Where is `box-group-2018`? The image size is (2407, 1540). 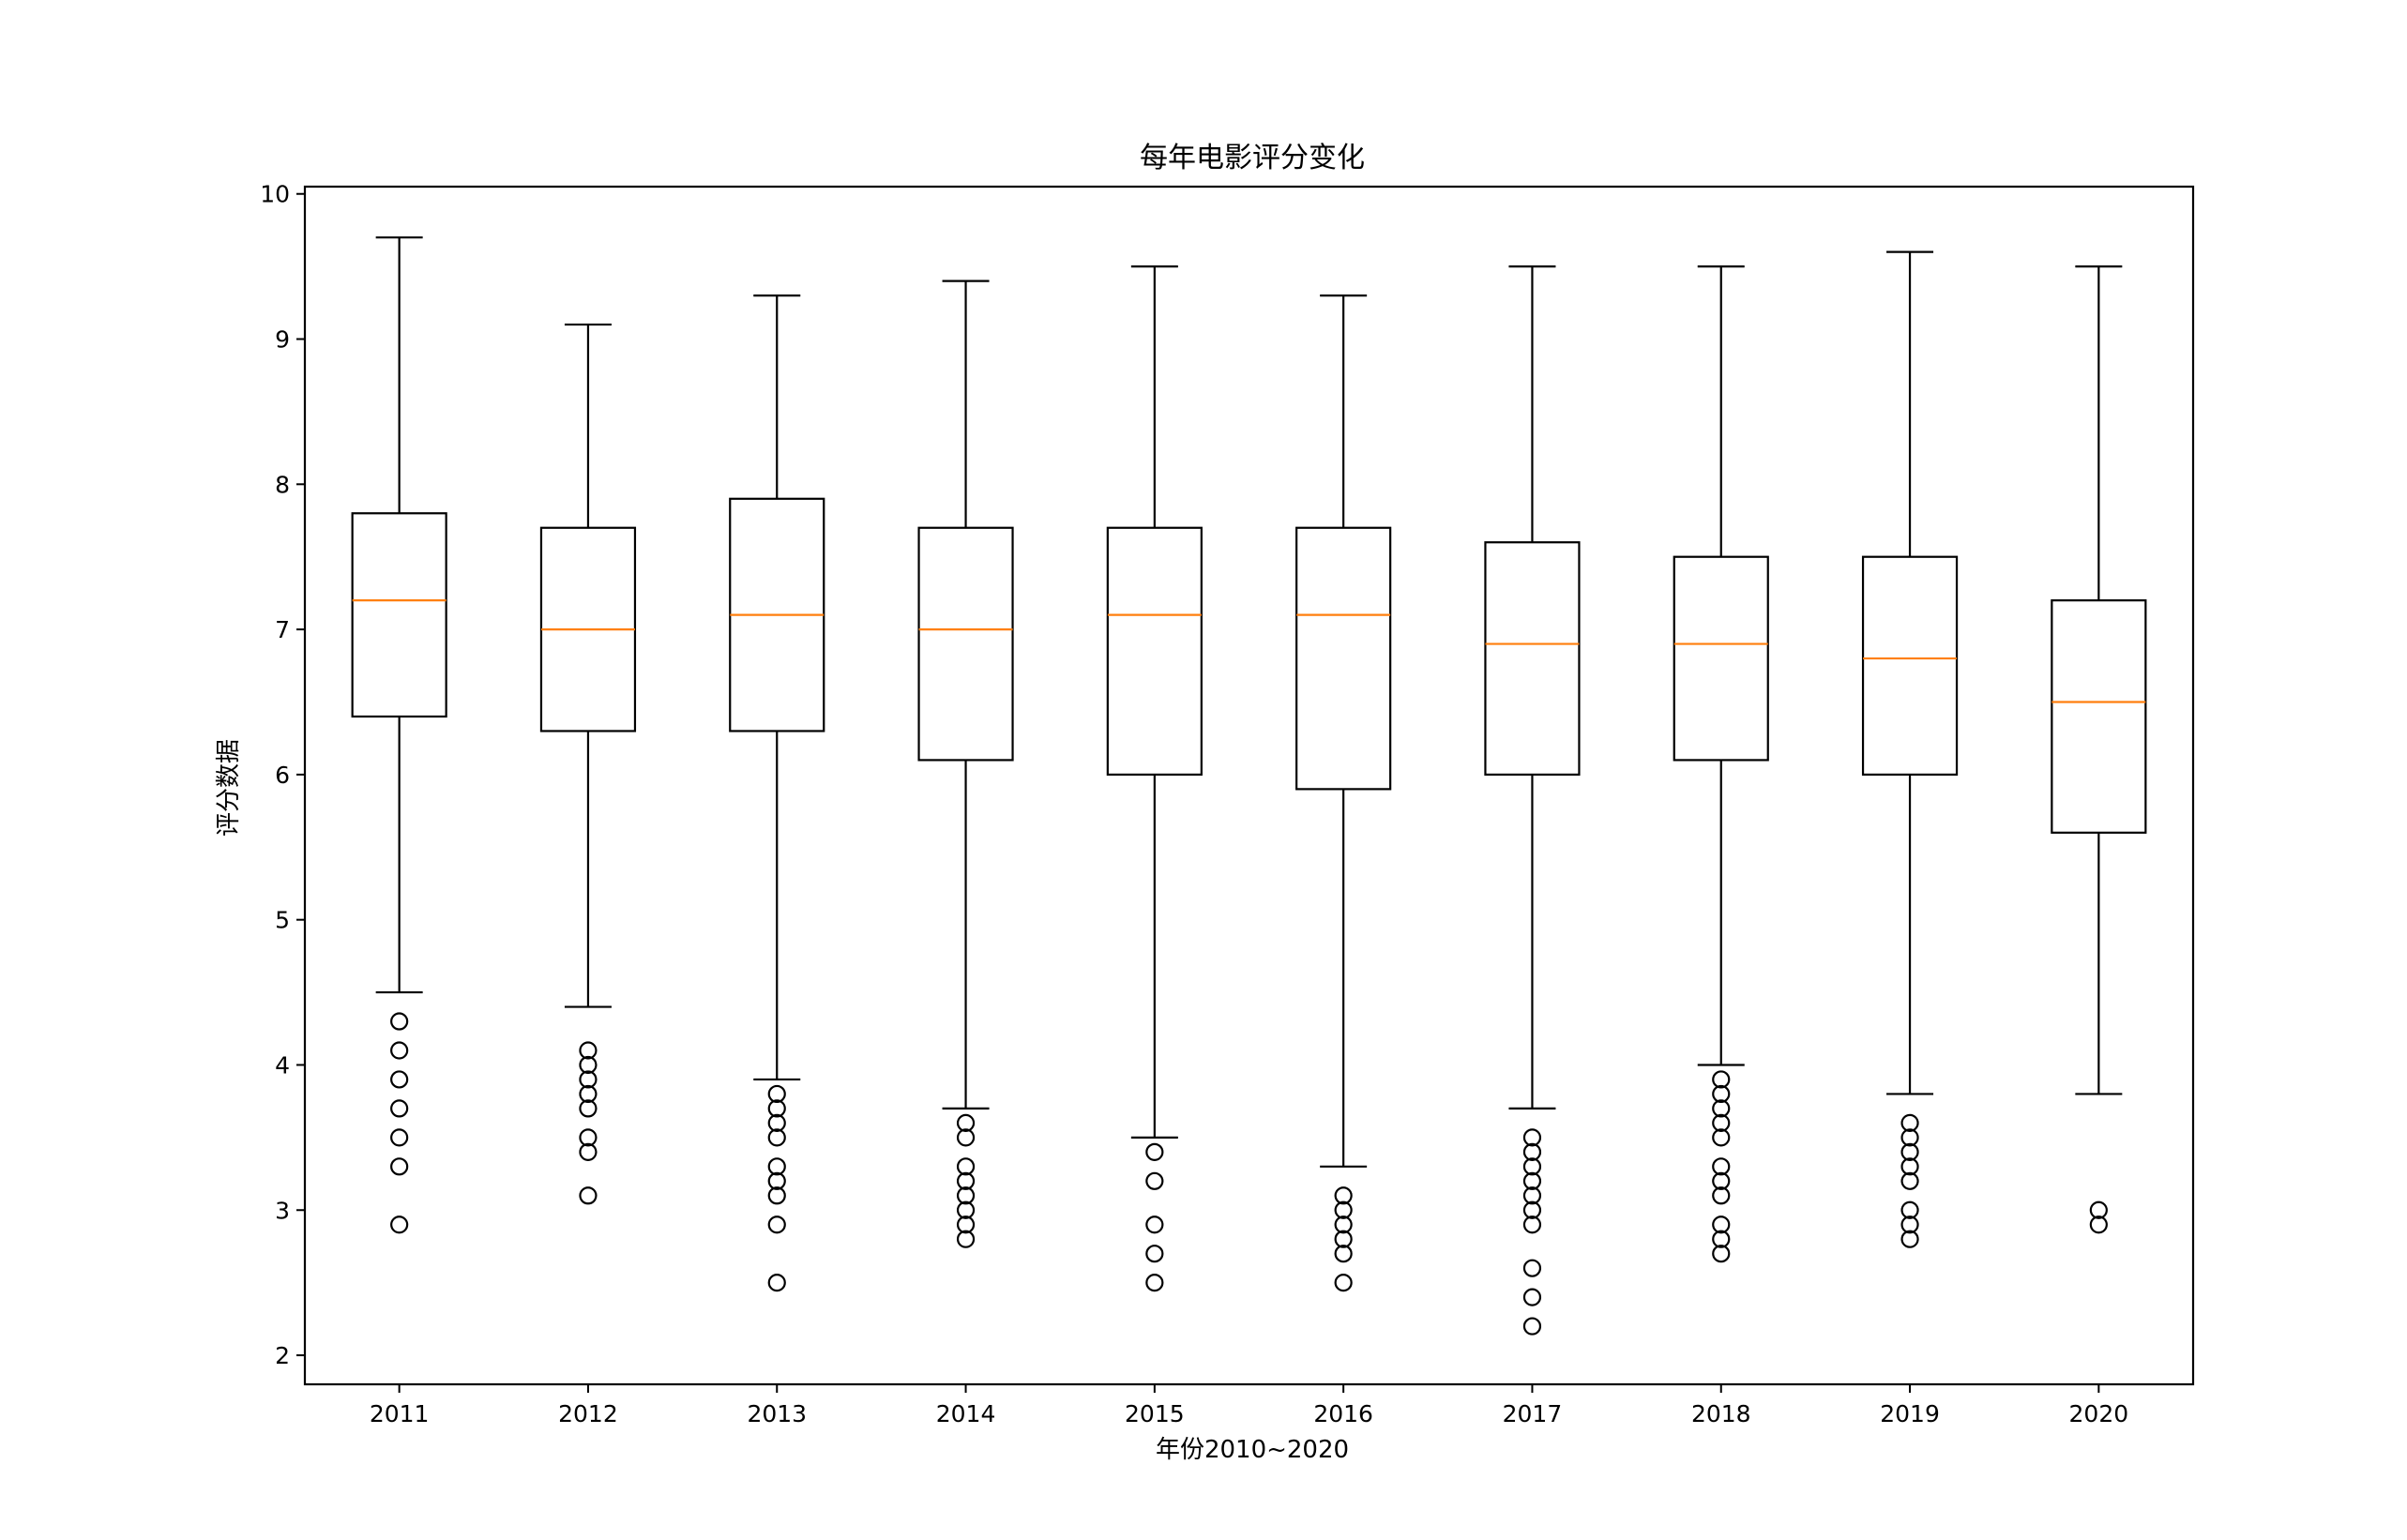
box-group-2018 is located at coordinates (1721, 764).